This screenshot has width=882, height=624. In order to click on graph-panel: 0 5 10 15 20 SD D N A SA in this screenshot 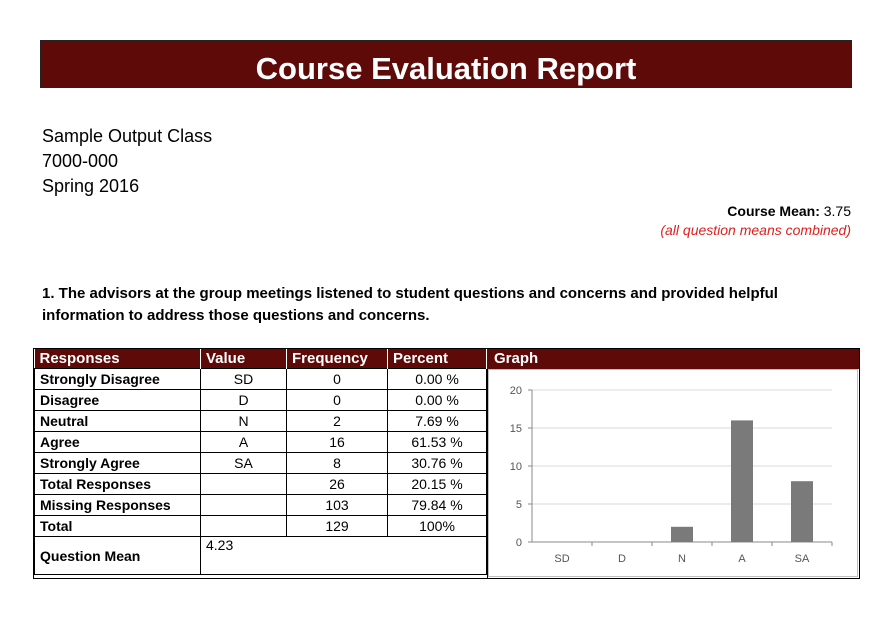, I will do `click(673, 473)`.